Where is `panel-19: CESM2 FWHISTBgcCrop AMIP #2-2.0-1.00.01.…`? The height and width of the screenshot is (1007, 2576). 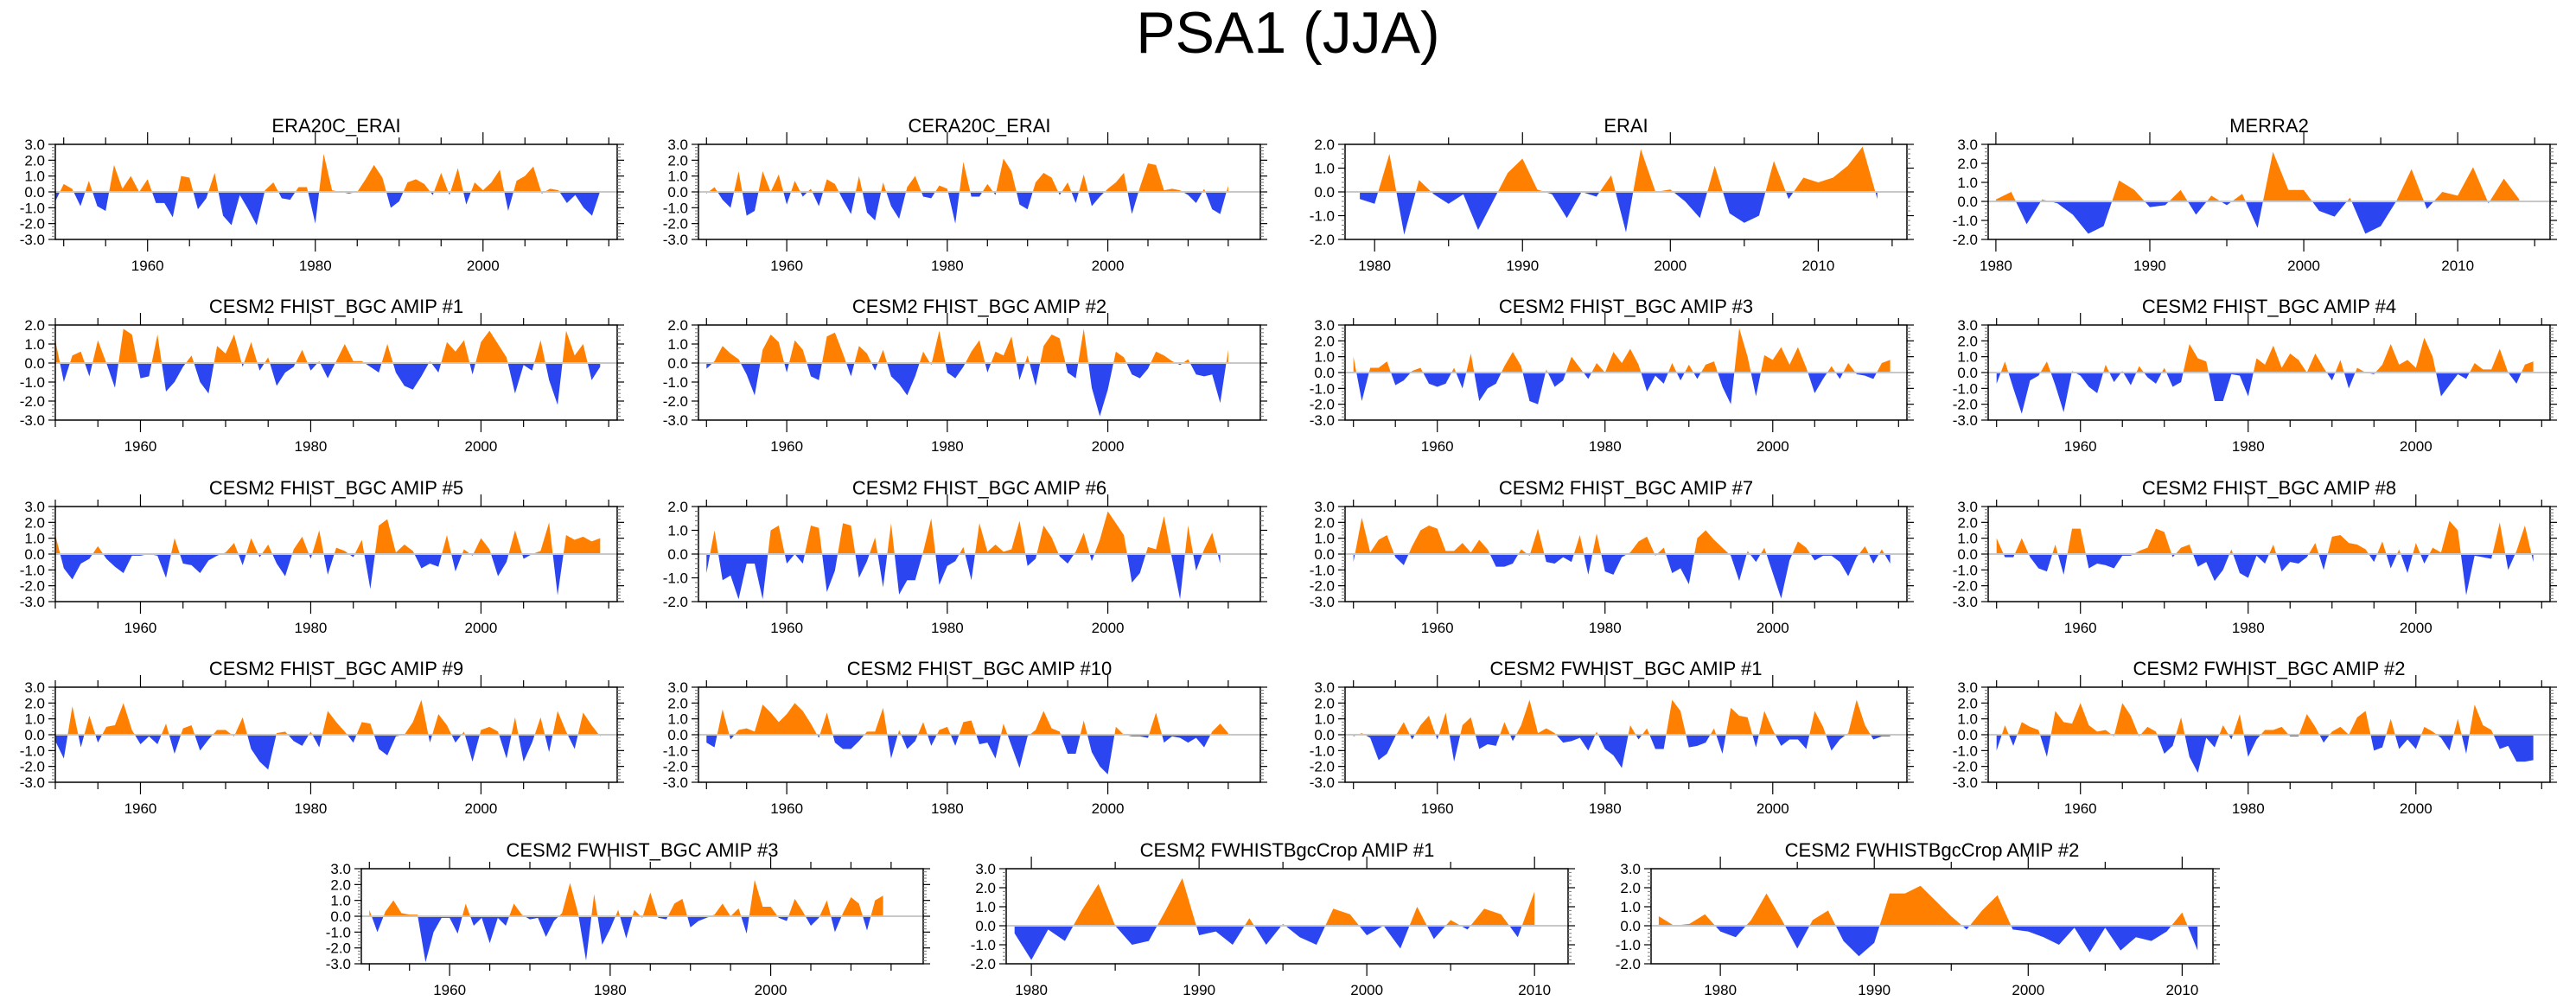 panel-19: CESM2 FWHISTBgcCrop AMIP #2-2.0-1.00.01.… is located at coordinates (1911, 920).